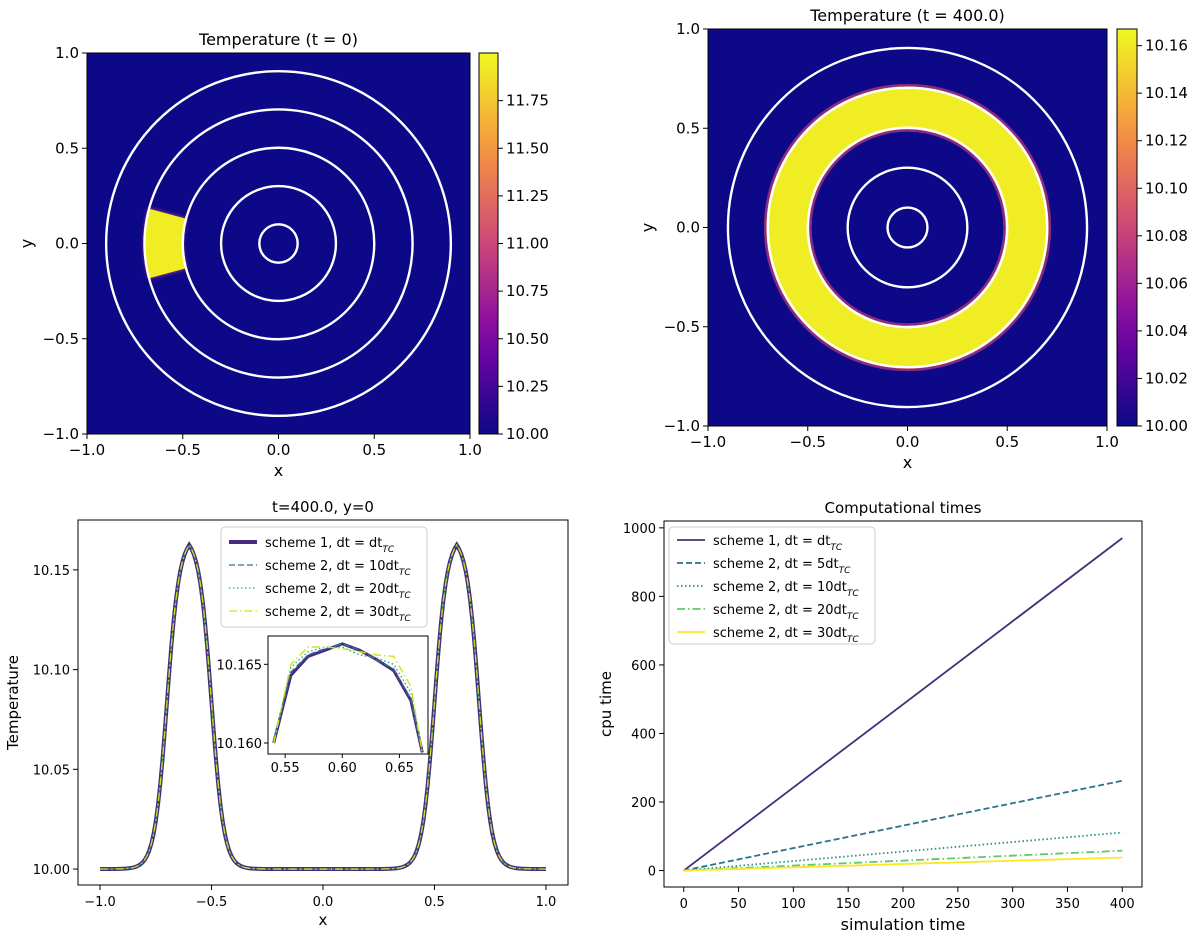  I want to click on colorbar-tick-label: 10.04, so click(1166, 331).